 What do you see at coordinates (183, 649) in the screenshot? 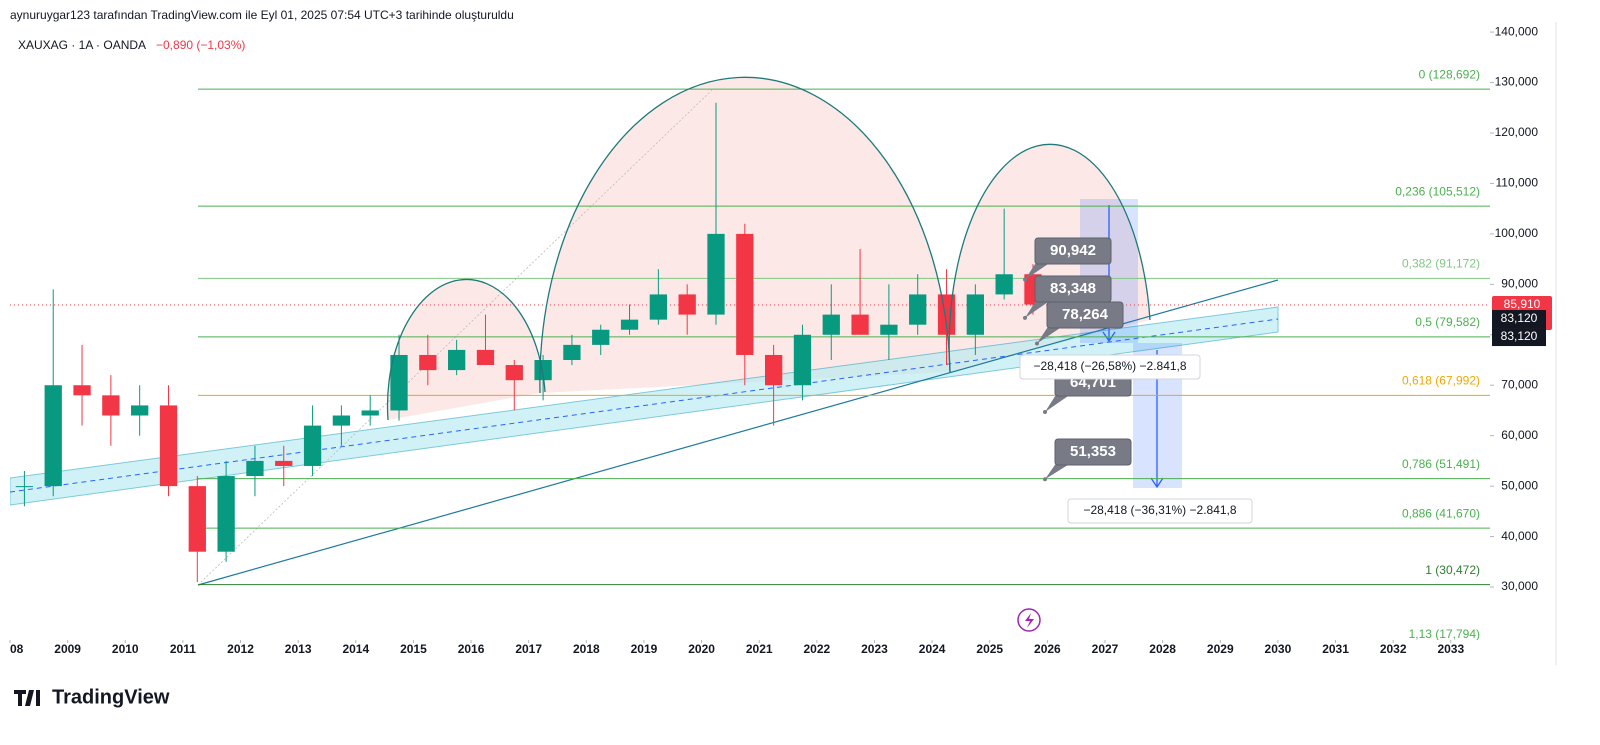
I see `x-tick-label: 2011` at bounding box center [183, 649].